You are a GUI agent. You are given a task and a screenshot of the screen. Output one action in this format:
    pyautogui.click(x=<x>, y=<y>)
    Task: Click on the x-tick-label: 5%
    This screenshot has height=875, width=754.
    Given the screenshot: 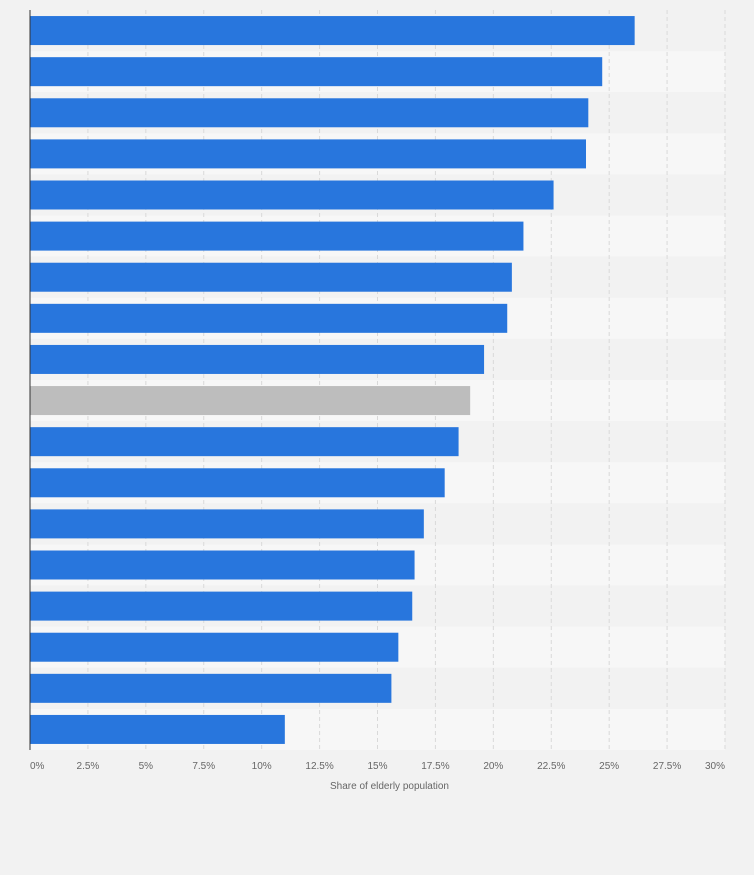 What is the action you would take?
    pyautogui.click(x=146, y=766)
    